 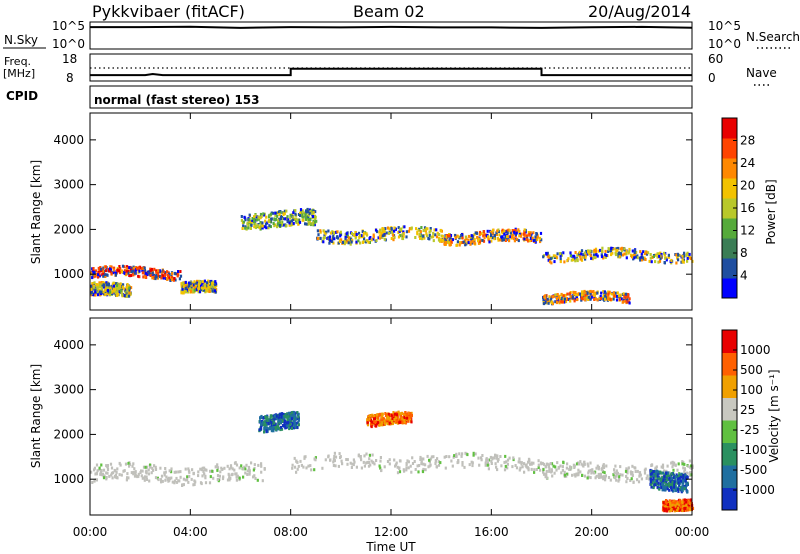 What do you see at coordinates (391, 97) in the screenshot?
I see `cpid-panel-frame` at bounding box center [391, 97].